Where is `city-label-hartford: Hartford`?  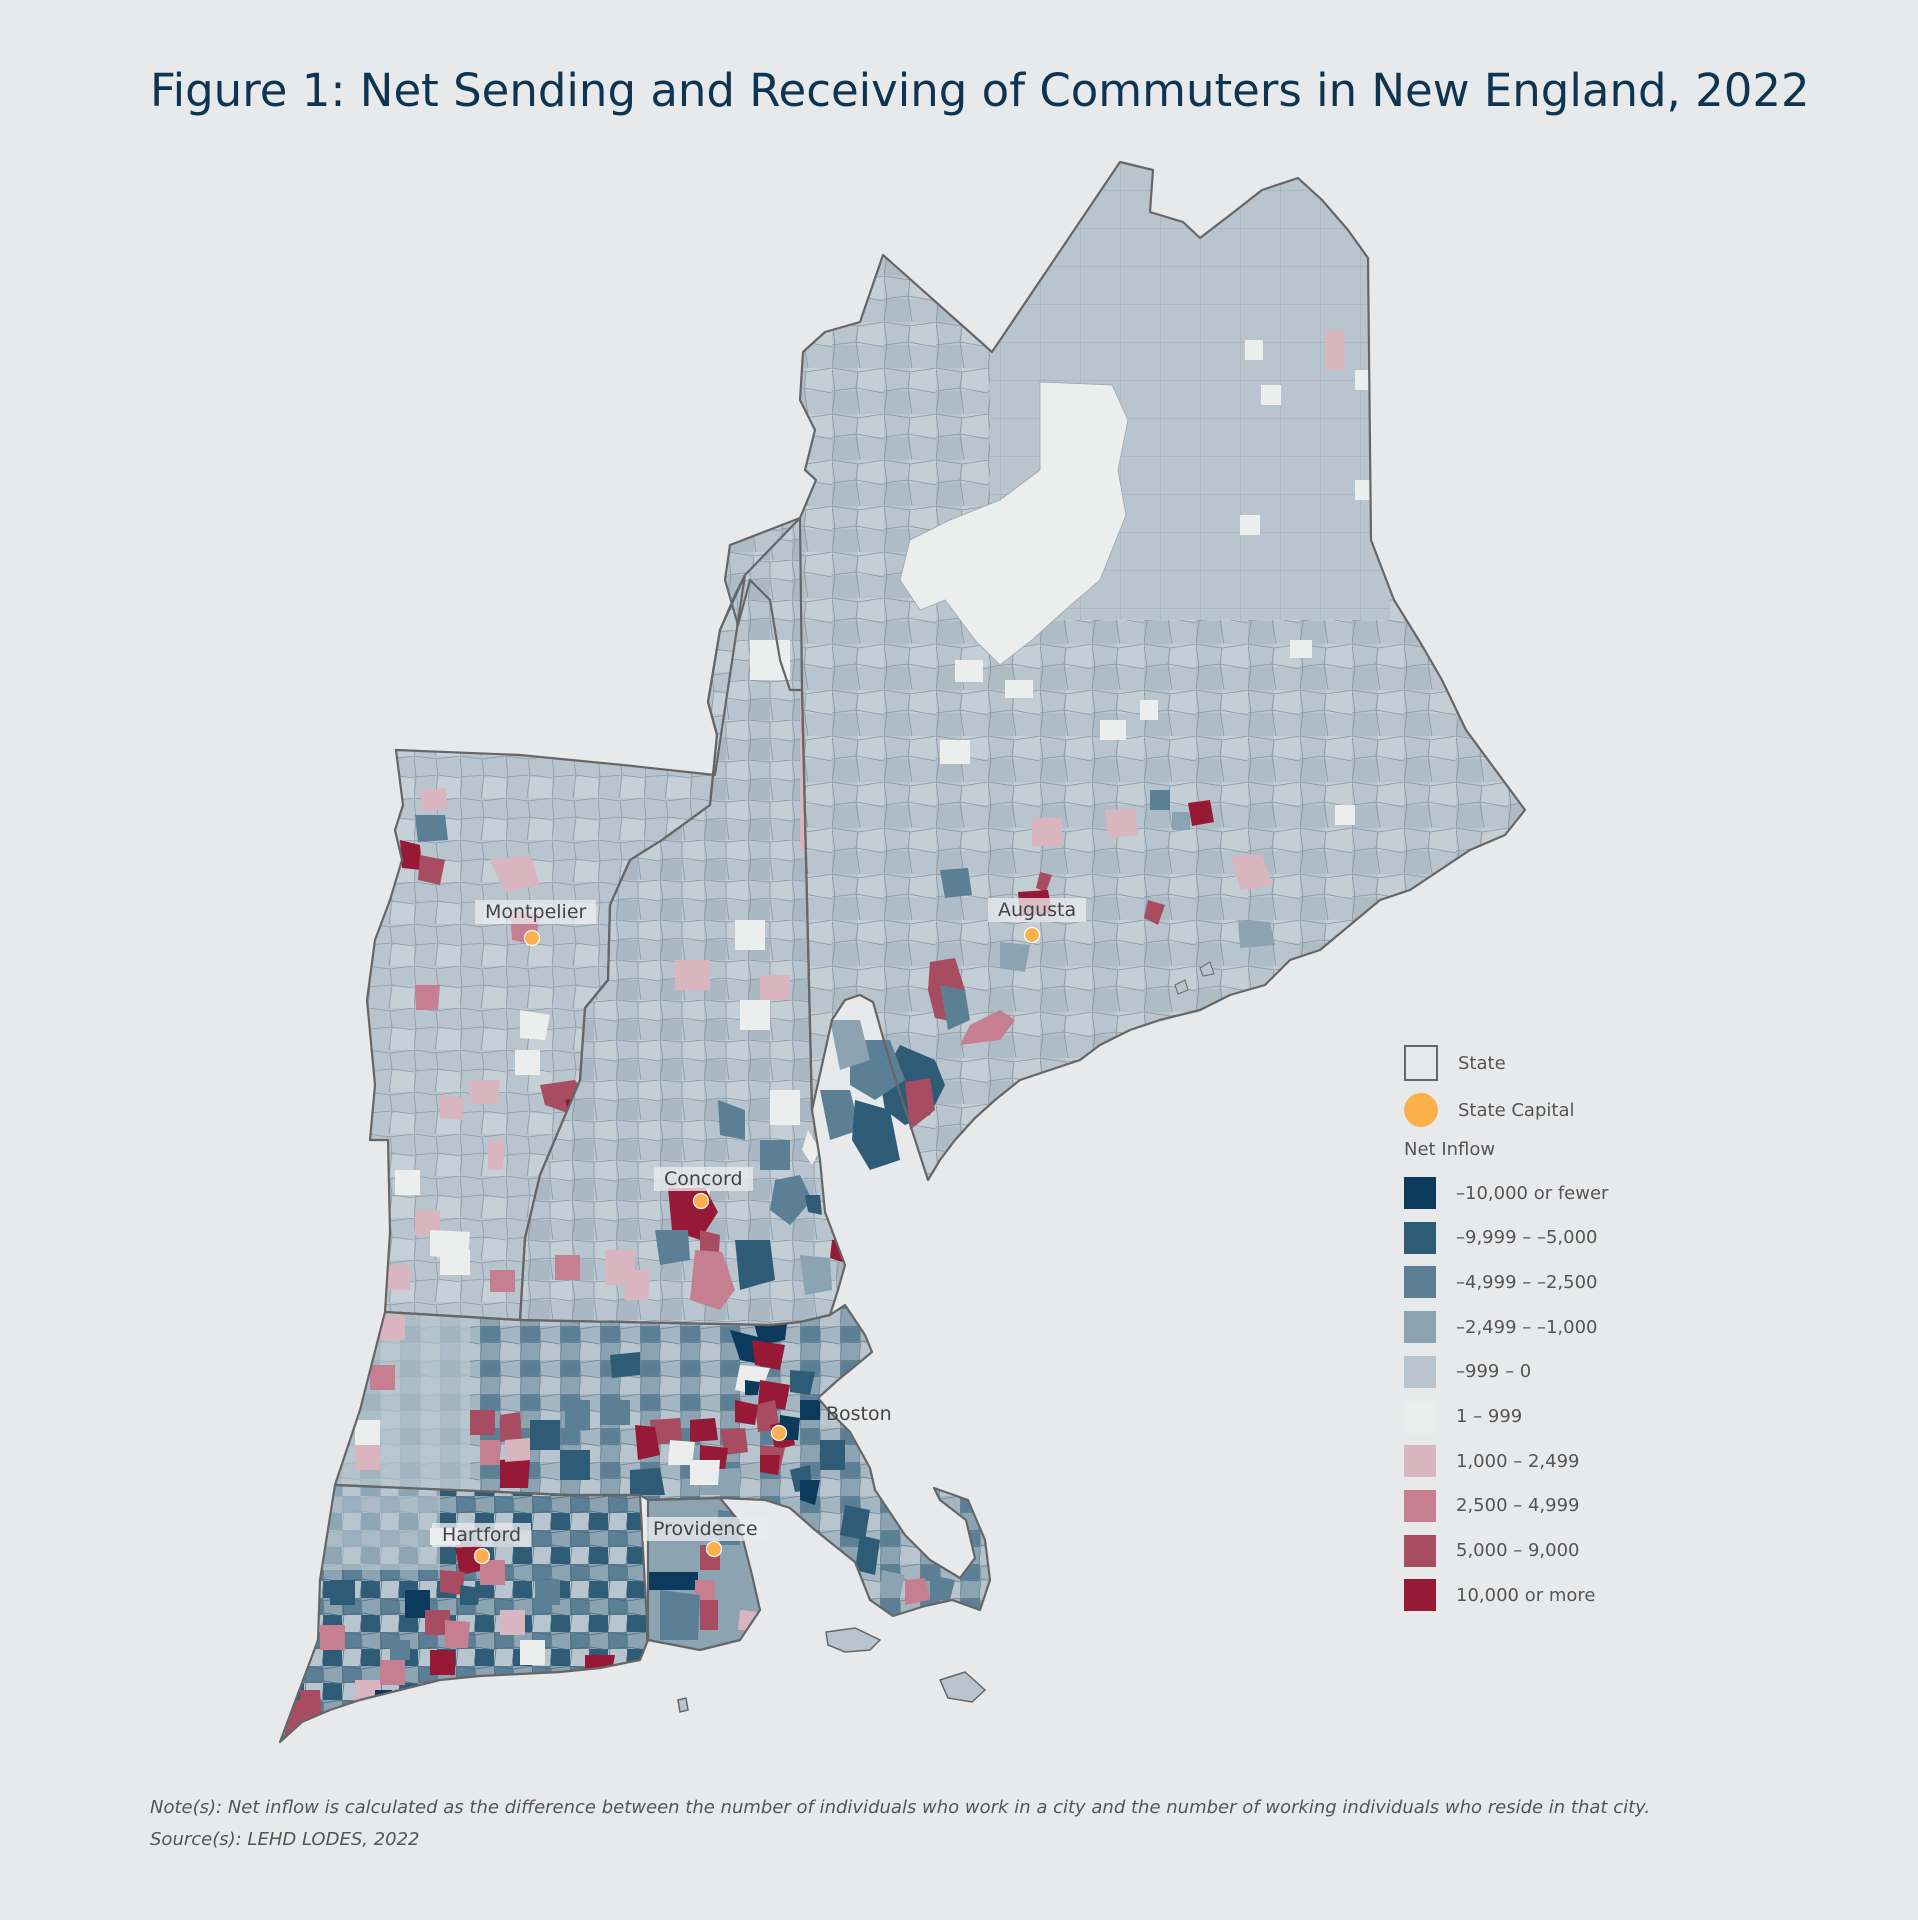 city-label-hartford: Hartford is located at coordinates (482, 1535).